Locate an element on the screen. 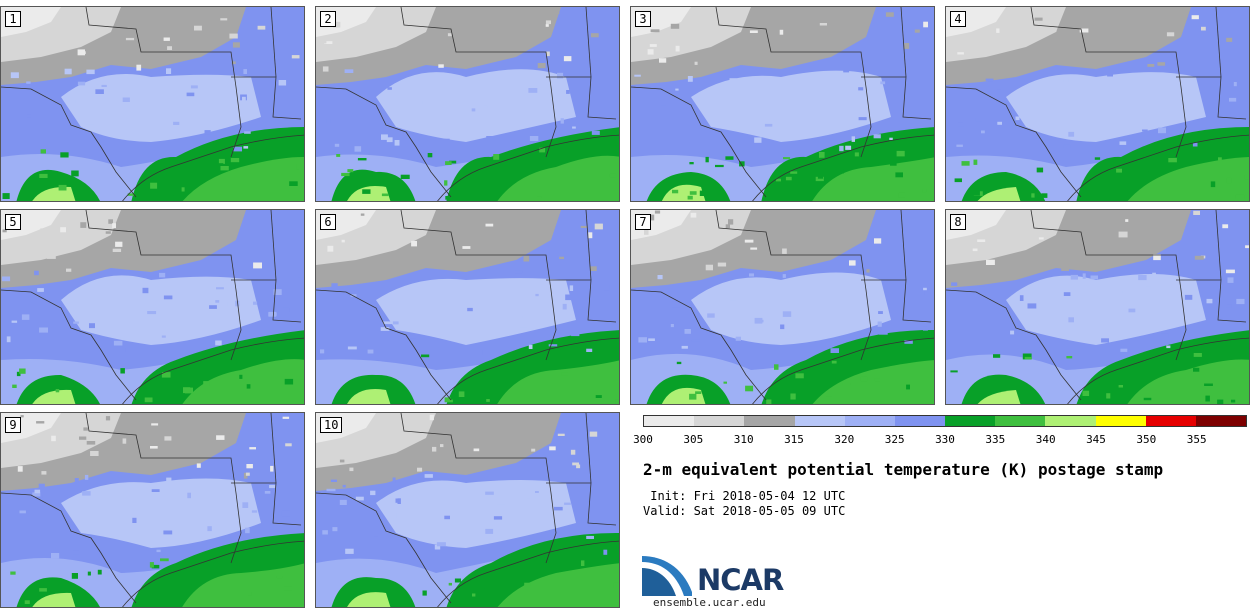 Image resolution: width=1260 pixels, height=610 pixels. colorbar-tick-label: 355 is located at coordinates (1196, 439).